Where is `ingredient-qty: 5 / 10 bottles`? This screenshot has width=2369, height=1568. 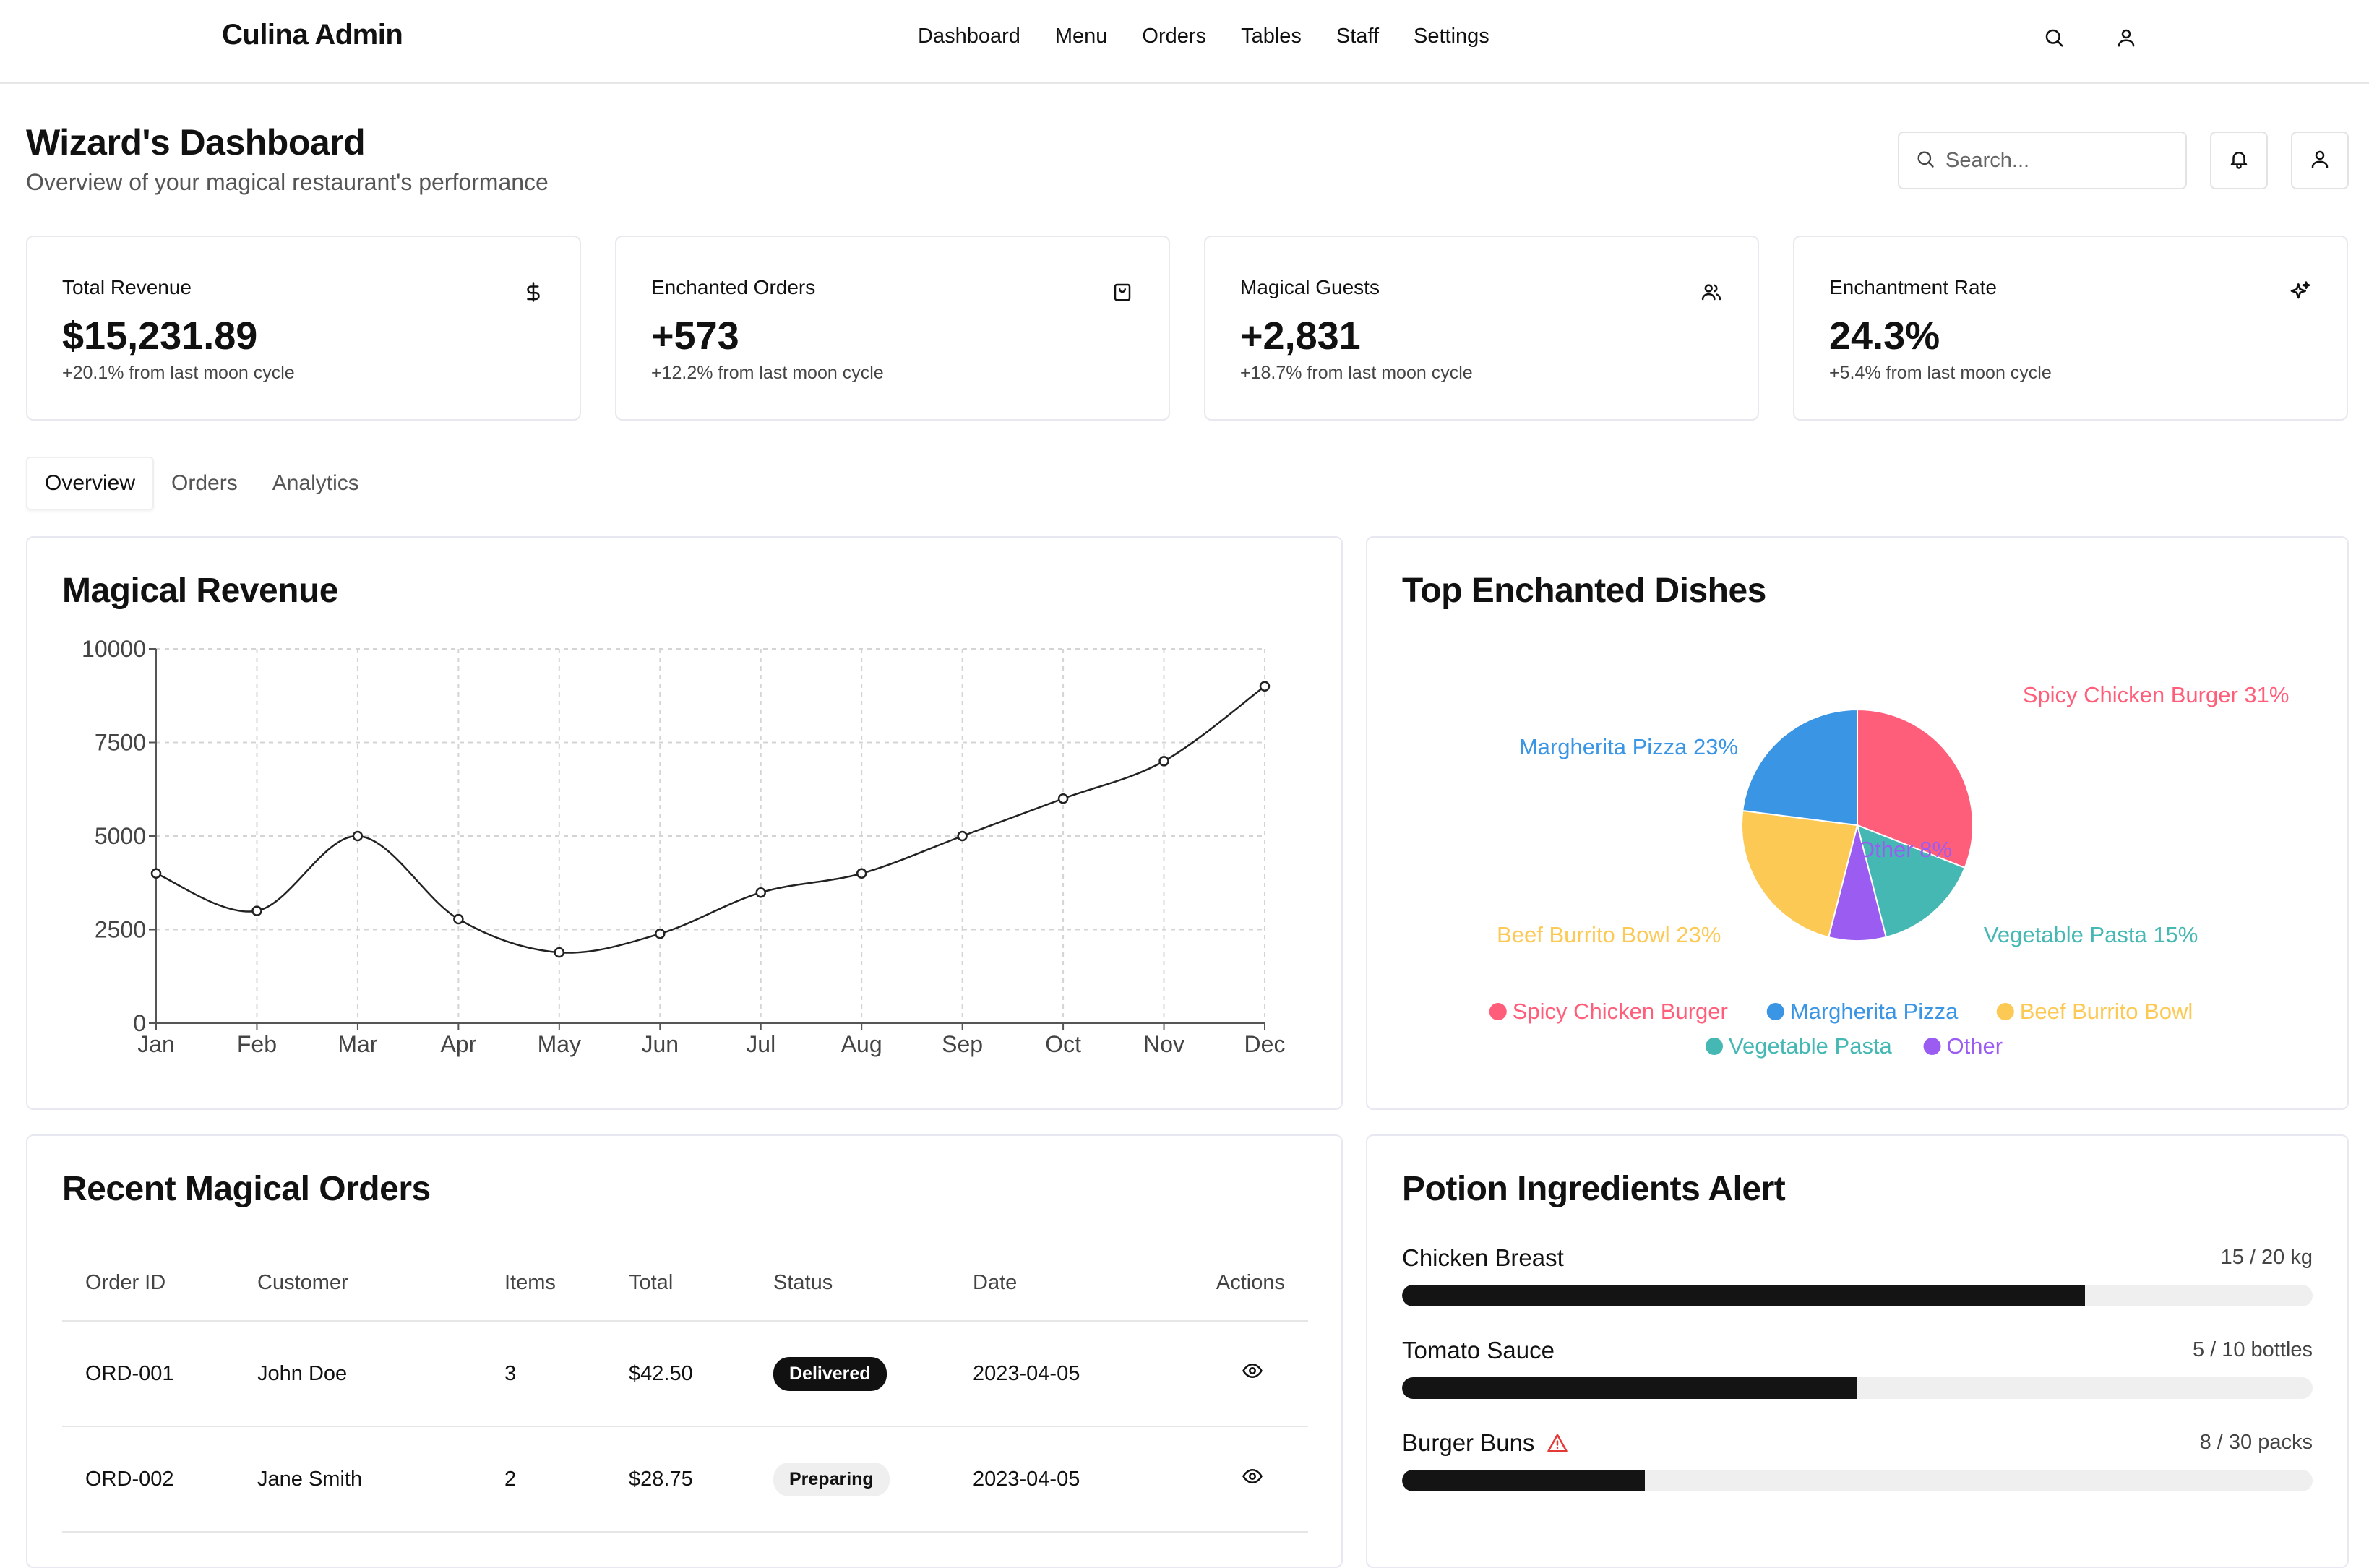 ingredient-qty: 5 / 10 bottles is located at coordinates (2252, 1349).